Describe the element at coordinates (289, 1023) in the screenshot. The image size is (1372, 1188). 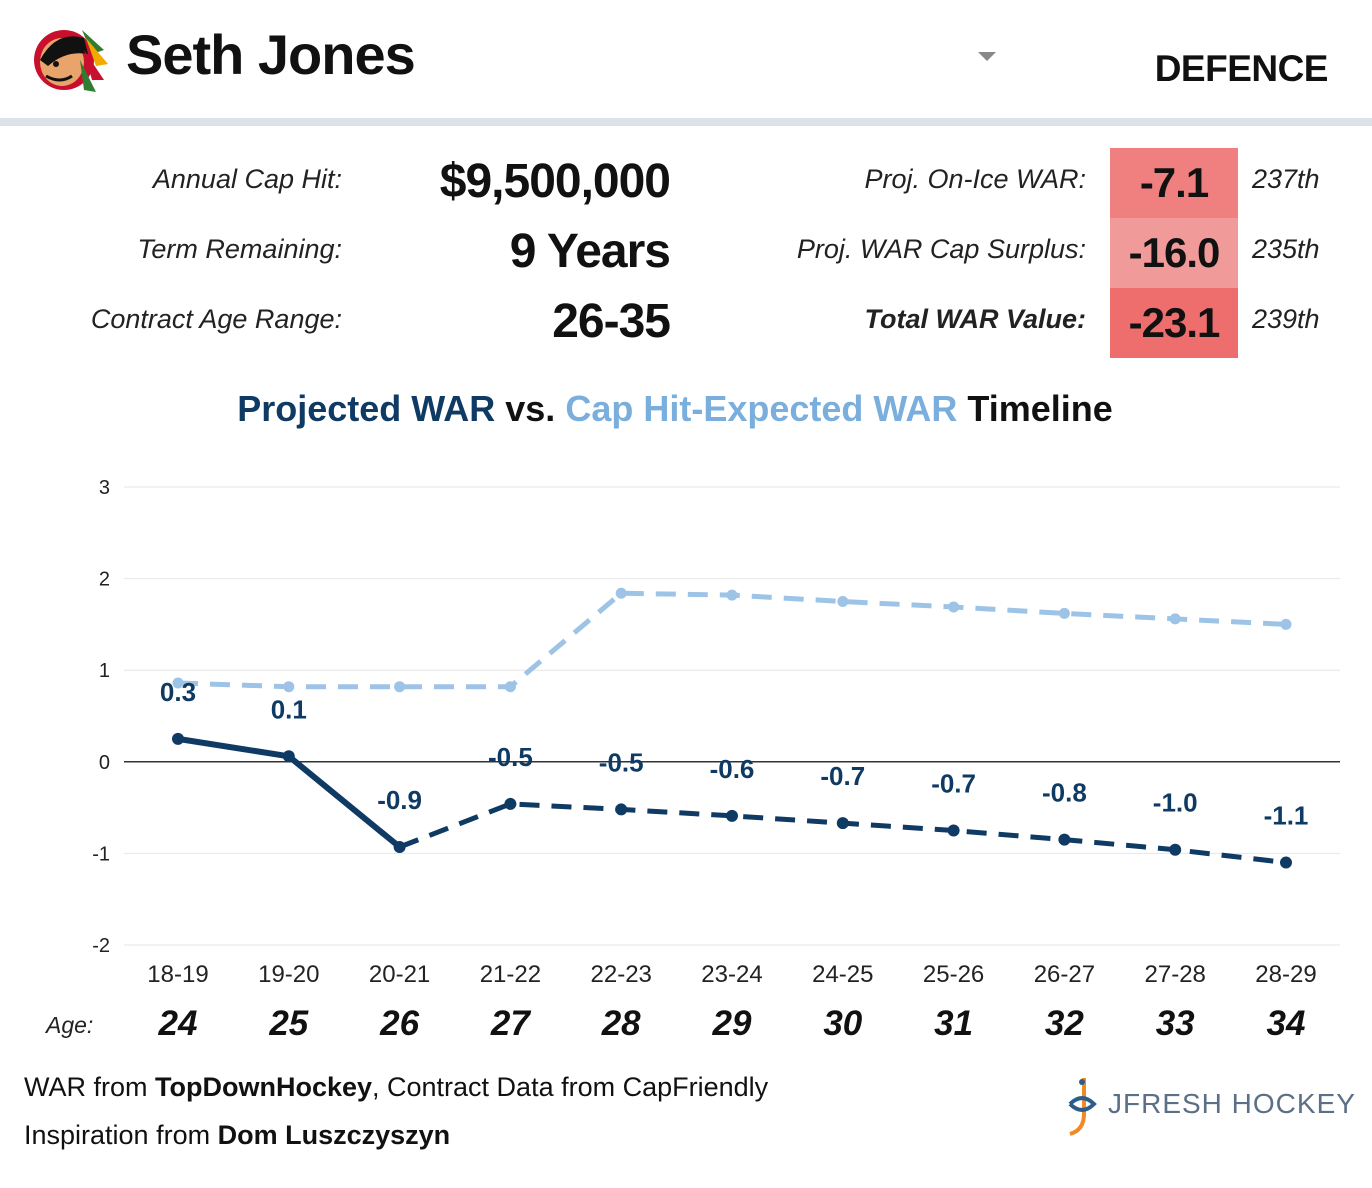
I see `age-value: 25` at that location.